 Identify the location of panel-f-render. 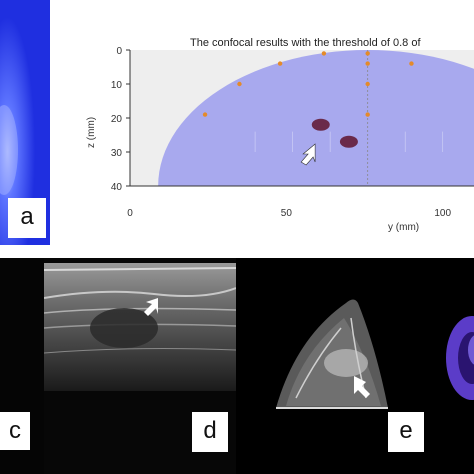
(453, 366).